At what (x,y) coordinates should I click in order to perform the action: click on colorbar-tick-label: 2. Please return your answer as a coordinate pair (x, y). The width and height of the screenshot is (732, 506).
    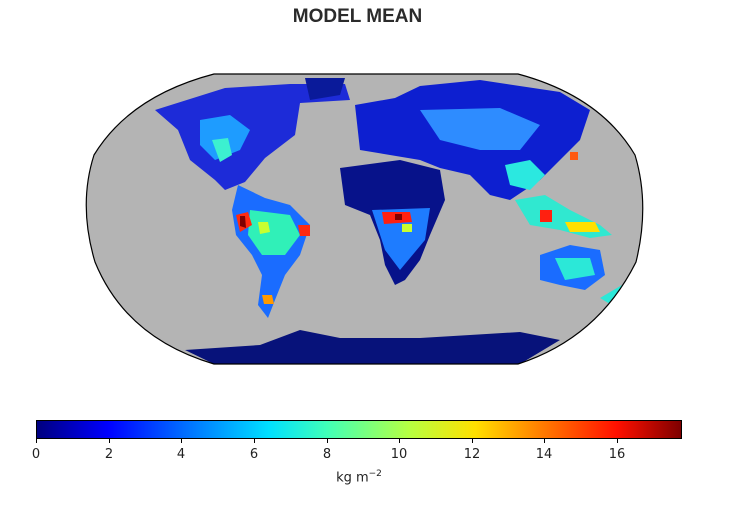
    Looking at the image, I should click on (109, 454).